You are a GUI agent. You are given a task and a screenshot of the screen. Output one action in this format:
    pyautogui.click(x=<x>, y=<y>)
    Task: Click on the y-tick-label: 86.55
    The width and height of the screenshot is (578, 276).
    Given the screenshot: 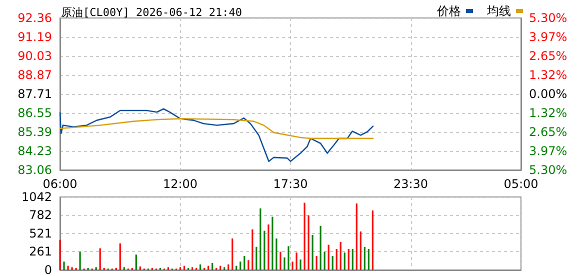 What is the action you would take?
    pyautogui.click(x=35, y=113)
    